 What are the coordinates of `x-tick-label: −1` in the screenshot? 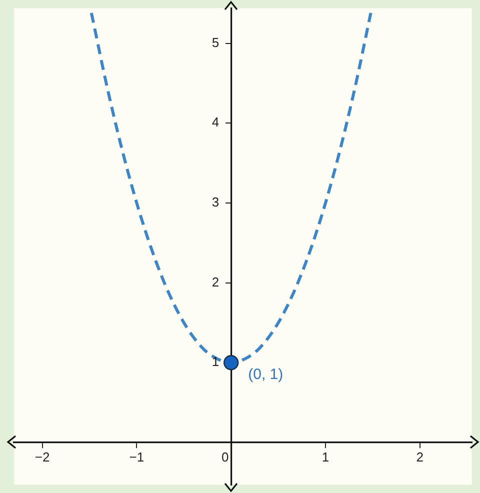 It's located at (136, 457).